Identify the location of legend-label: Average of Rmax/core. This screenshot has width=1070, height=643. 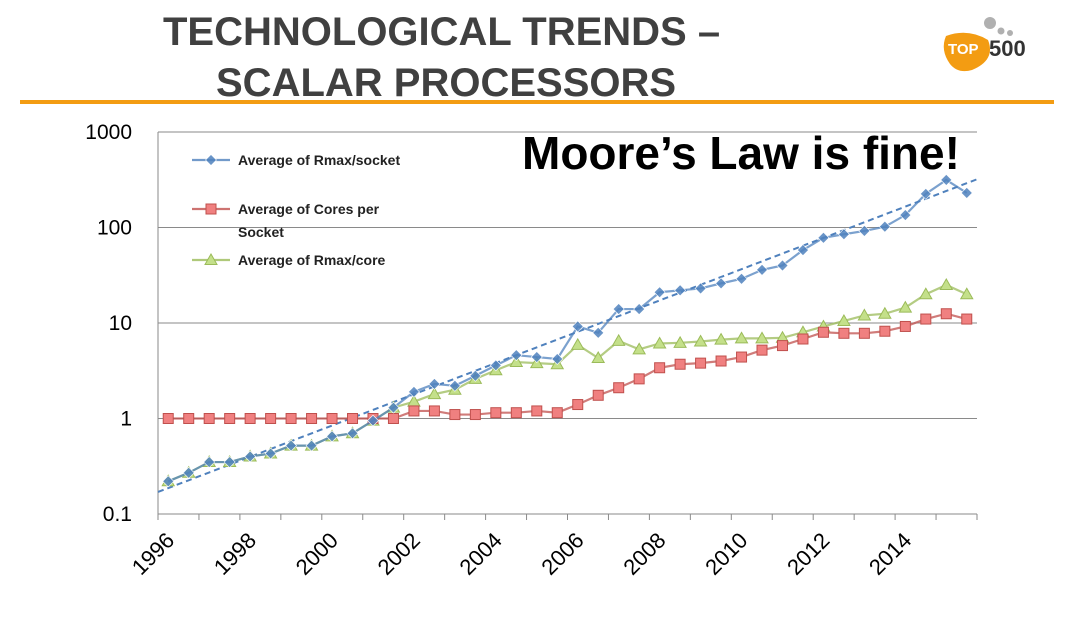
(312, 260).